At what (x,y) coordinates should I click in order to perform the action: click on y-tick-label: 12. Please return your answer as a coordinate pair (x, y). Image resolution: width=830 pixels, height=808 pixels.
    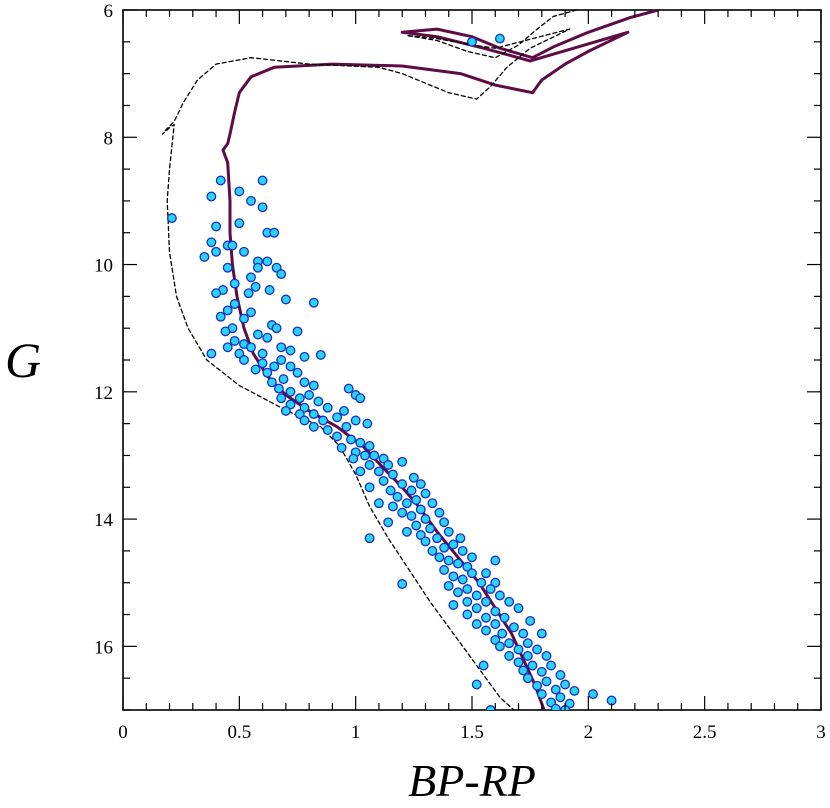
    Looking at the image, I should click on (103, 393).